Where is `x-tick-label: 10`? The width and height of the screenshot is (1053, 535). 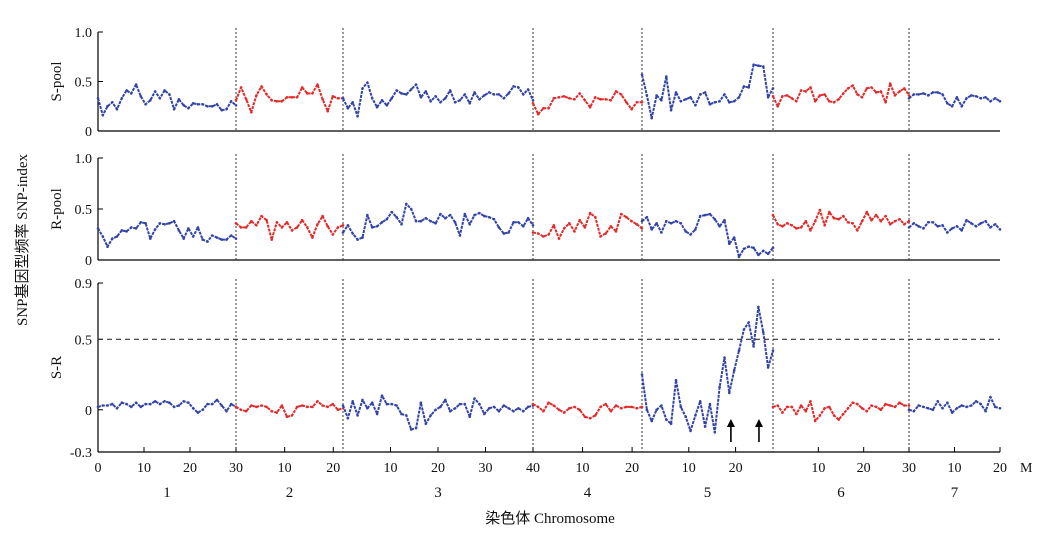
x-tick-label: 10 is located at coordinates (689, 468).